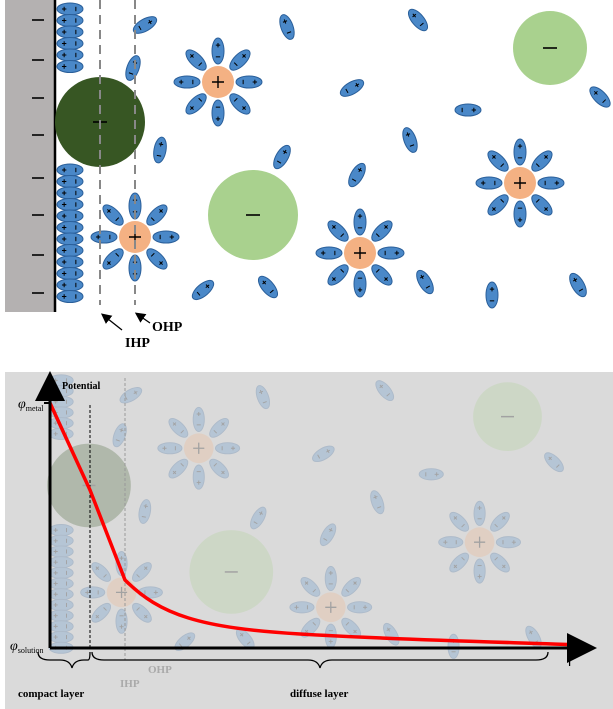  Describe the element at coordinates (31, 650) in the screenshot. I see `phi-subscript: solution` at that location.